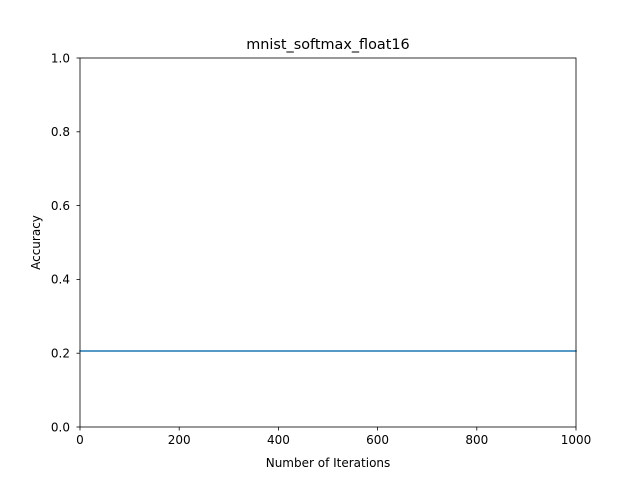 The image size is (640, 485). Describe the element at coordinates (278, 440) in the screenshot. I see `x-tick-label: 400` at that location.